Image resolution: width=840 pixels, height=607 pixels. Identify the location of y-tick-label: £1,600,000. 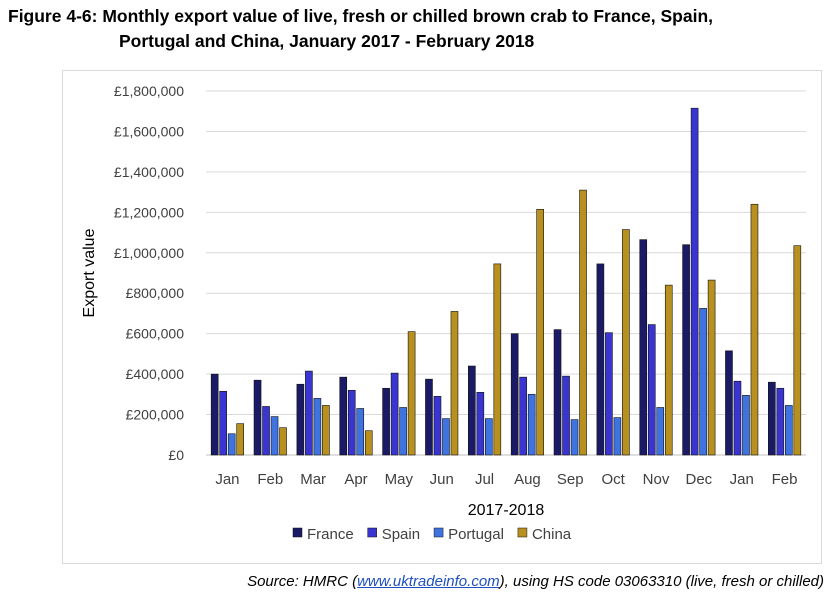
(149, 131).